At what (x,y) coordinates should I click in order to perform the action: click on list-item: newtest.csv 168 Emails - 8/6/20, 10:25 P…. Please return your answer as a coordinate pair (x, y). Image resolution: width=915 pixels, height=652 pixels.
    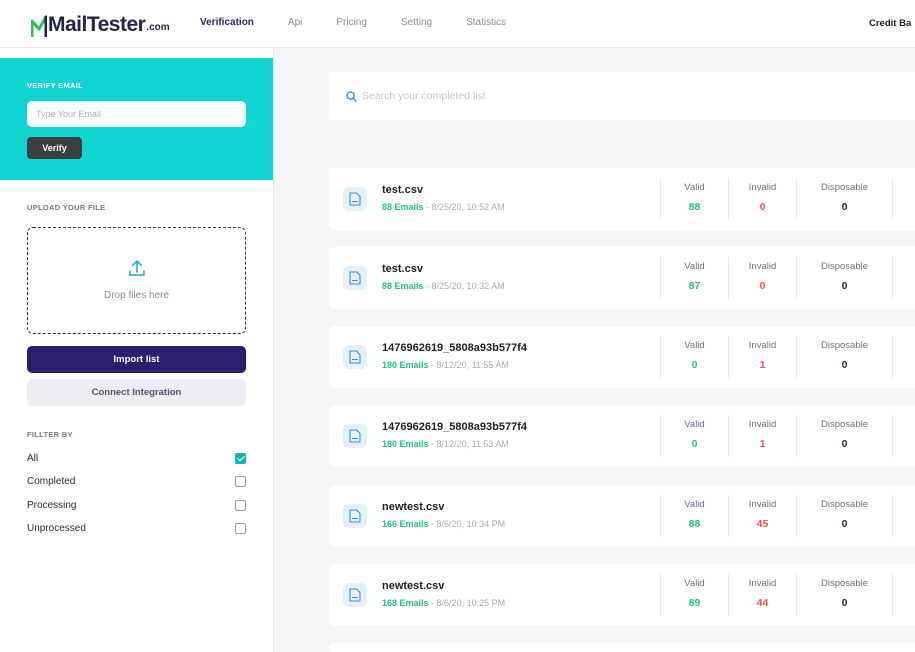
    Looking at the image, I should click on (622, 595).